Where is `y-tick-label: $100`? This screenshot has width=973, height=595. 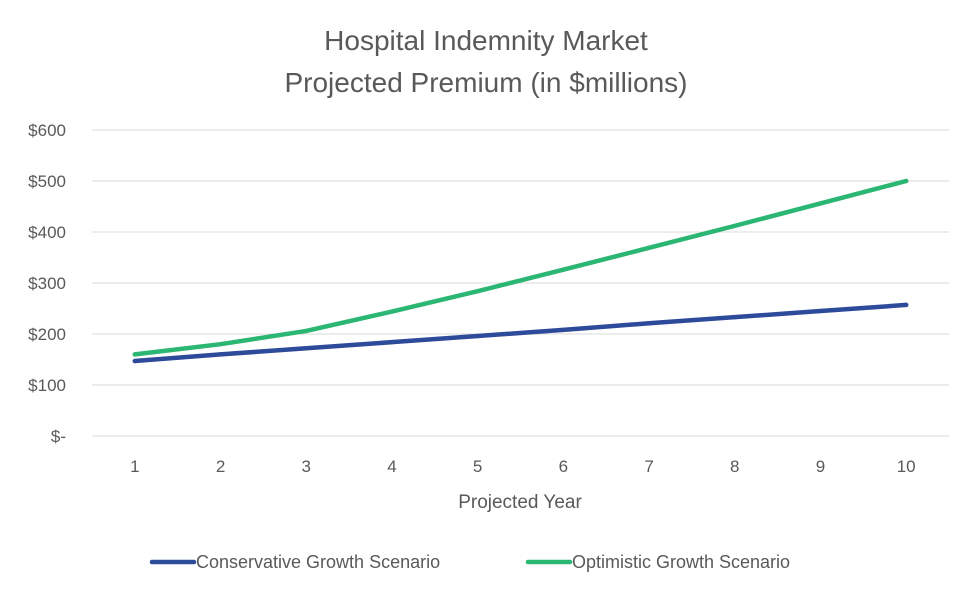 y-tick-label: $100 is located at coordinates (47, 385).